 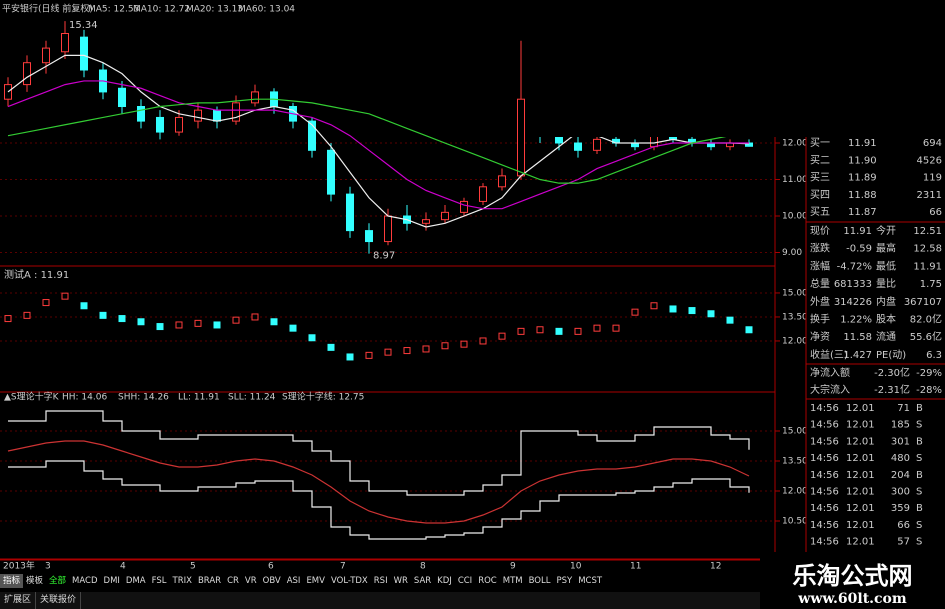 I want to click on quote-cell: B, so click(x=919, y=475).